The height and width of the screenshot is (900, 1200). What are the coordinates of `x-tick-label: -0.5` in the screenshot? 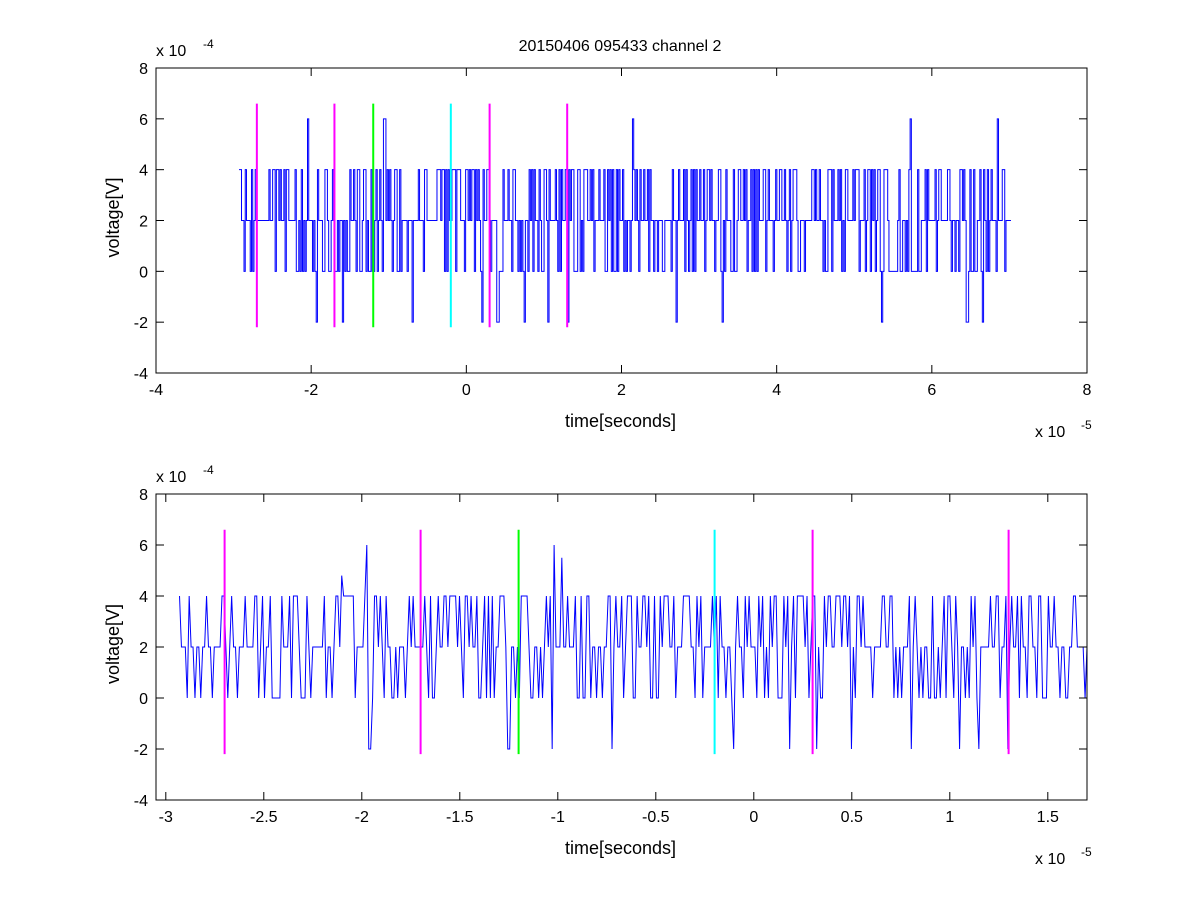 It's located at (656, 817).